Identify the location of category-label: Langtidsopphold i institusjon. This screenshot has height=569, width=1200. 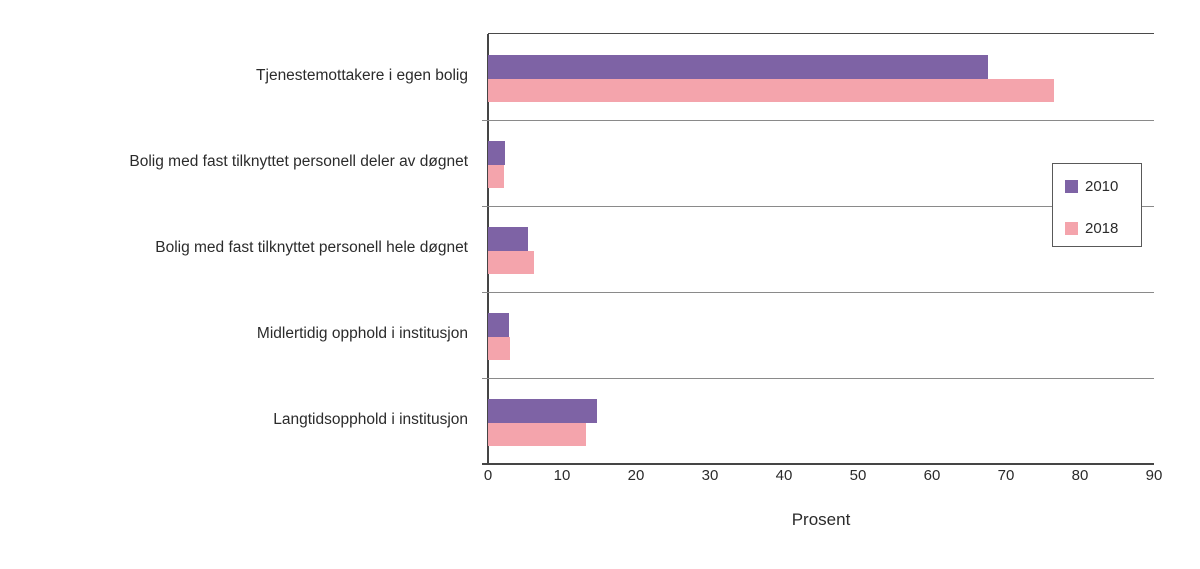
(370, 419).